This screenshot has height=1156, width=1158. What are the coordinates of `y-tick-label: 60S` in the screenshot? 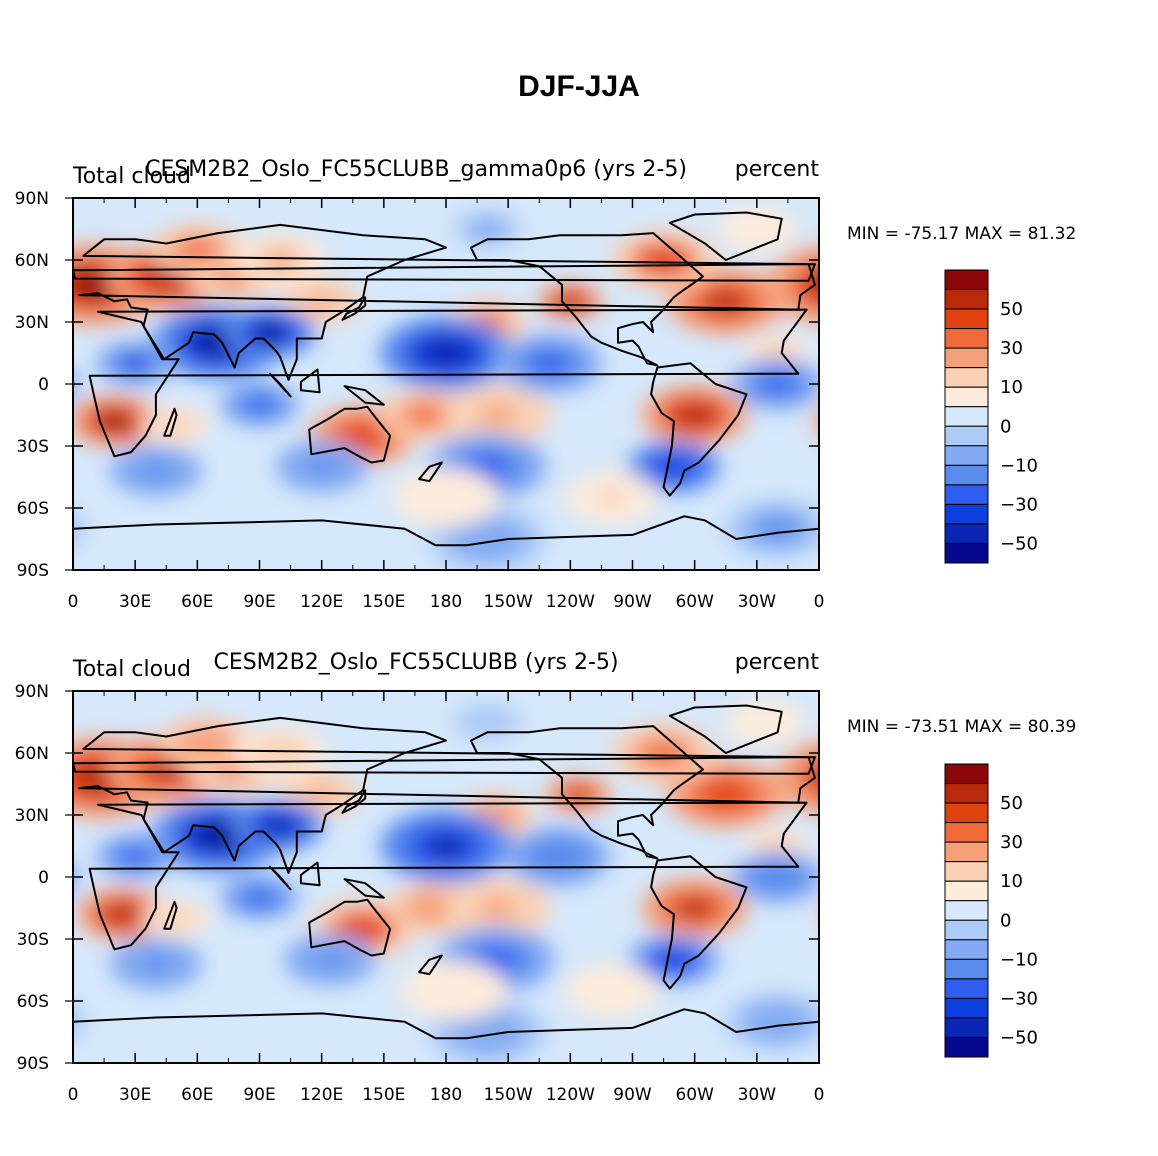 It's located at (33, 509).